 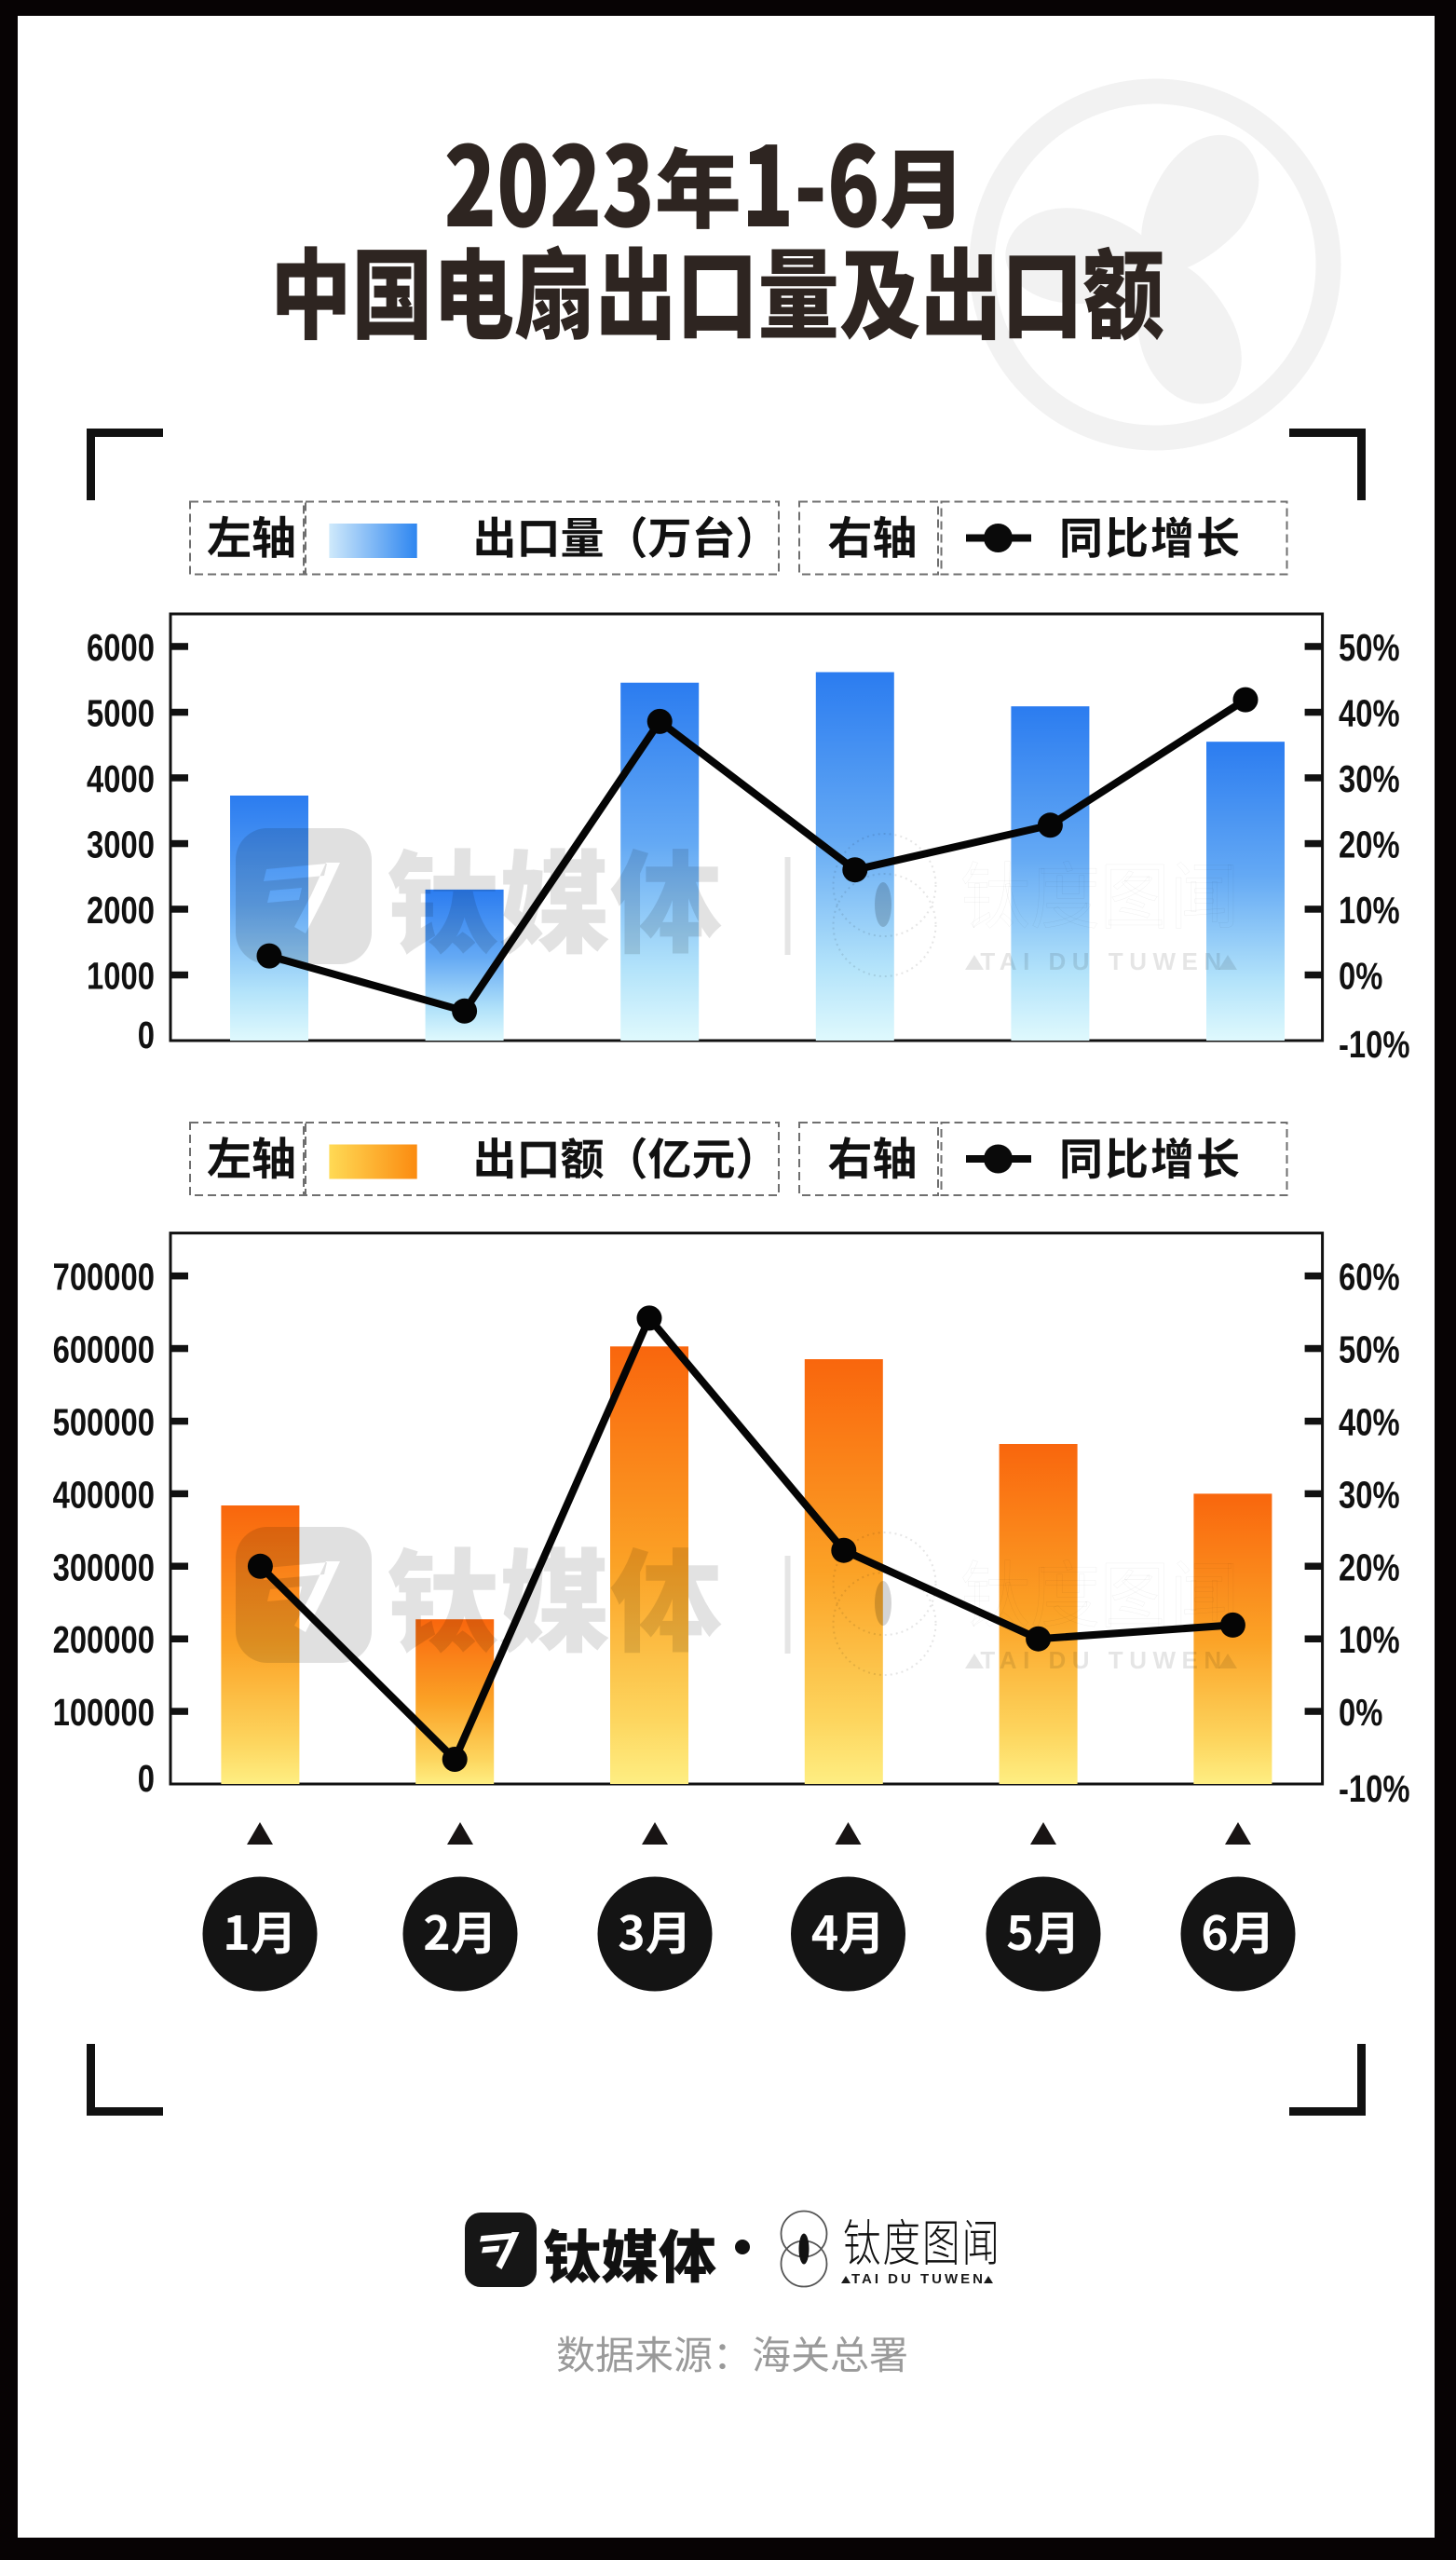 I want to click on svg-text: 1000, so click(x=121, y=976).